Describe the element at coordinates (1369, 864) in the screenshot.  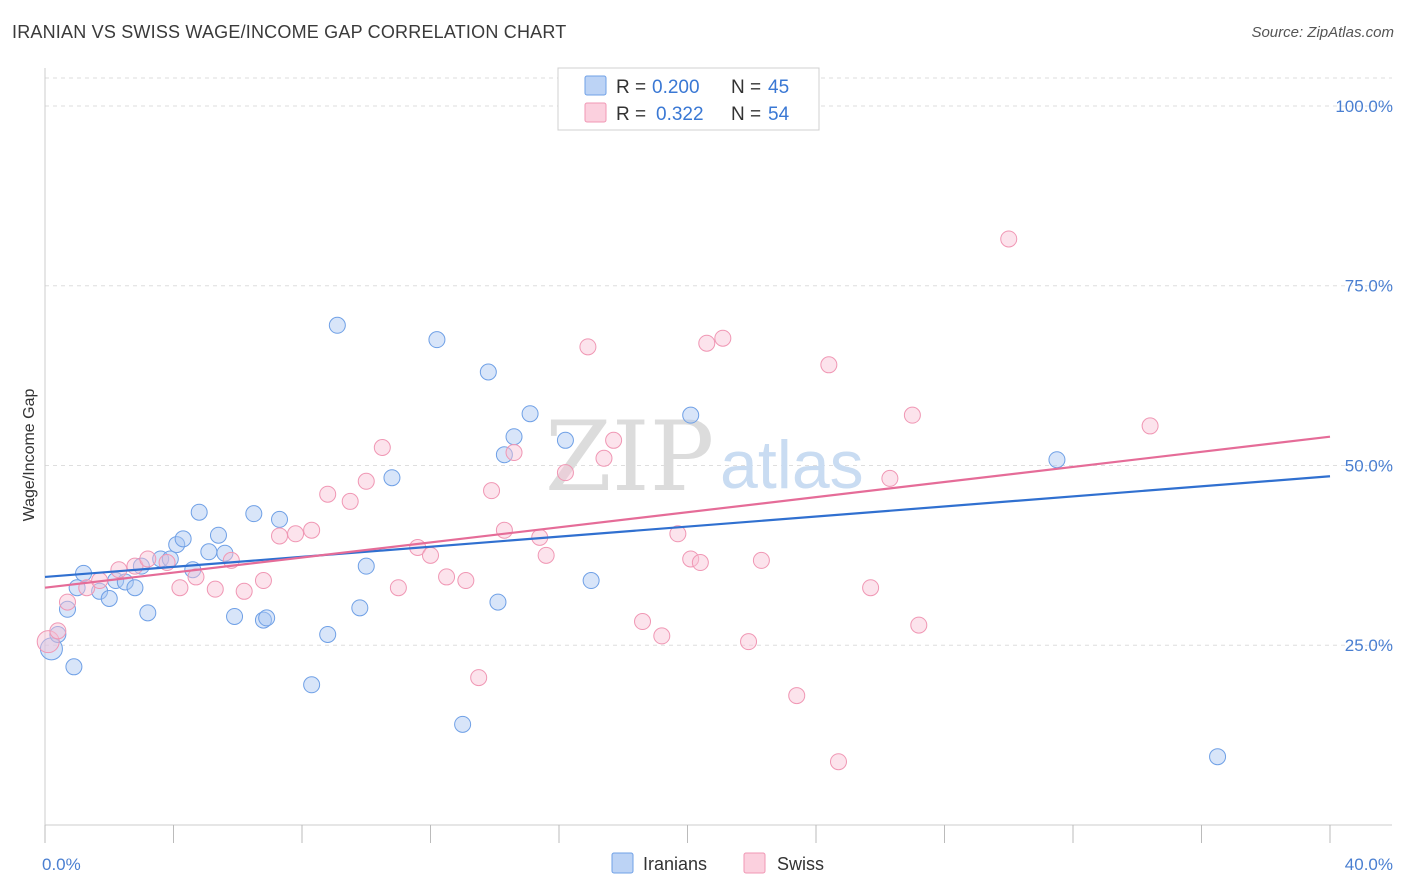
I see `x-tick-label: 40.0%` at that location.